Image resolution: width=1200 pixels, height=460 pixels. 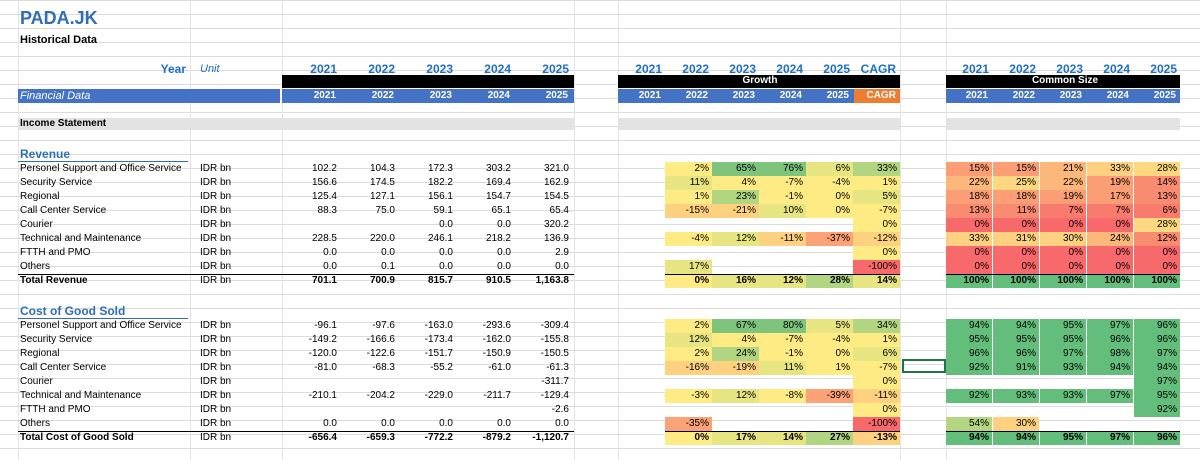 I want to click on revenue-row-common-size-cell: 15%, so click(x=969, y=169).